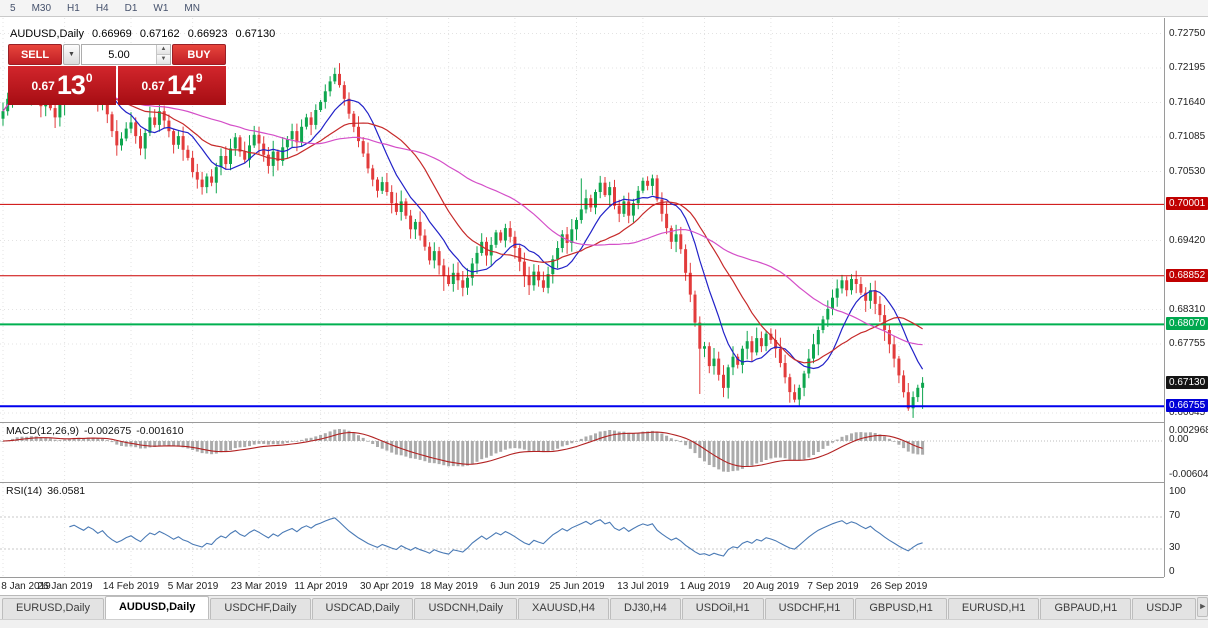  What do you see at coordinates (199, 78) in the screenshot?
I see `buy-price-pipette: 9` at bounding box center [199, 78].